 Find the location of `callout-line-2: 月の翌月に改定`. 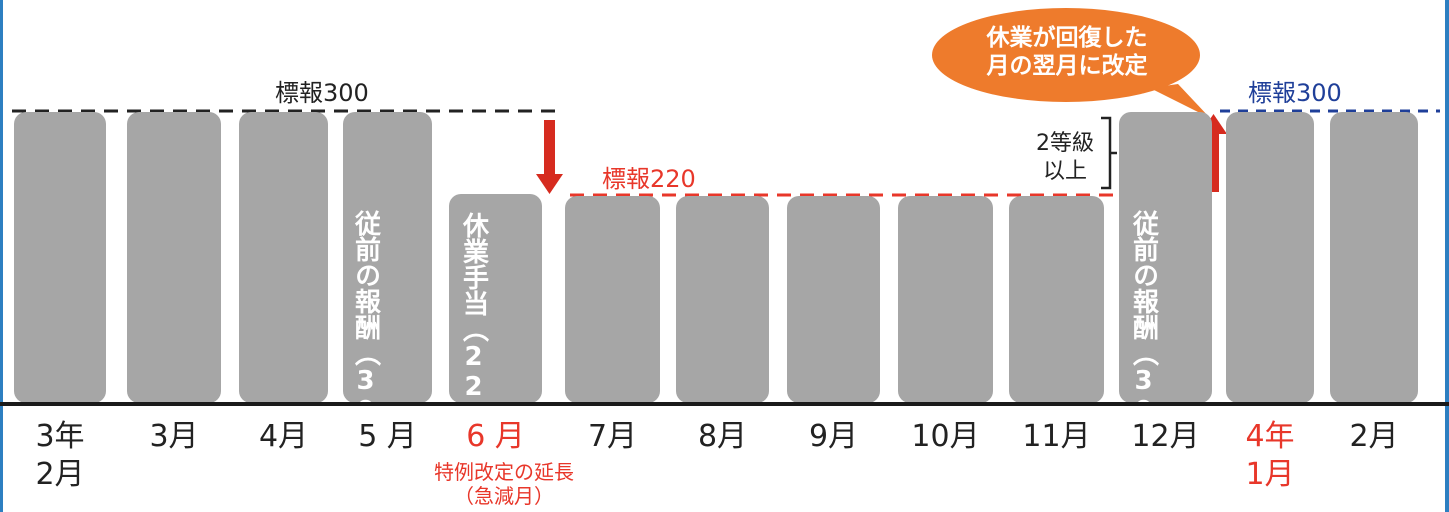

callout-line-2: 月の翌月に改定 is located at coordinates (1067, 66).